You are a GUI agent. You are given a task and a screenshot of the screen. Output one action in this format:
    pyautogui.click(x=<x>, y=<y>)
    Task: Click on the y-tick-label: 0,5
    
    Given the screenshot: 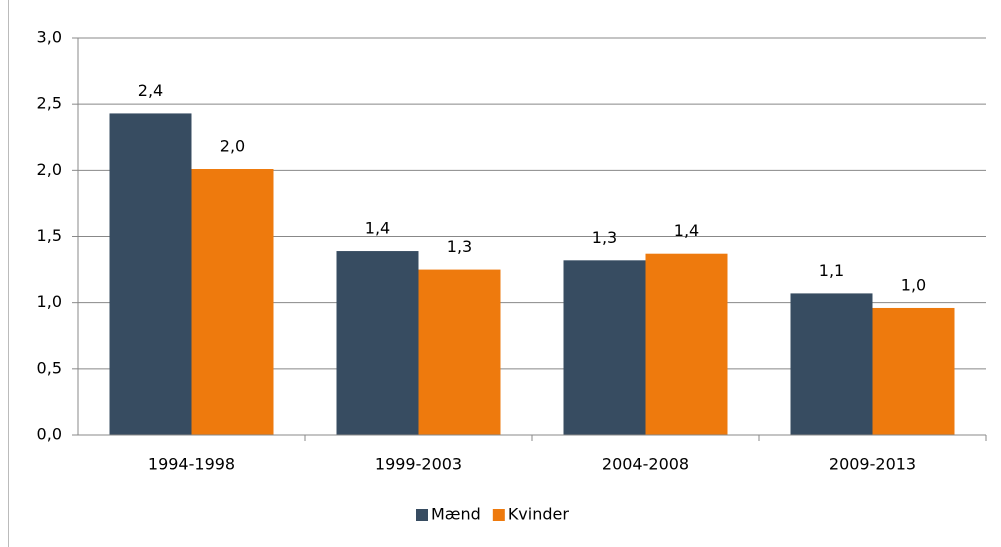 What is the action you would take?
    pyautogui.click(x=49, y=367)
    